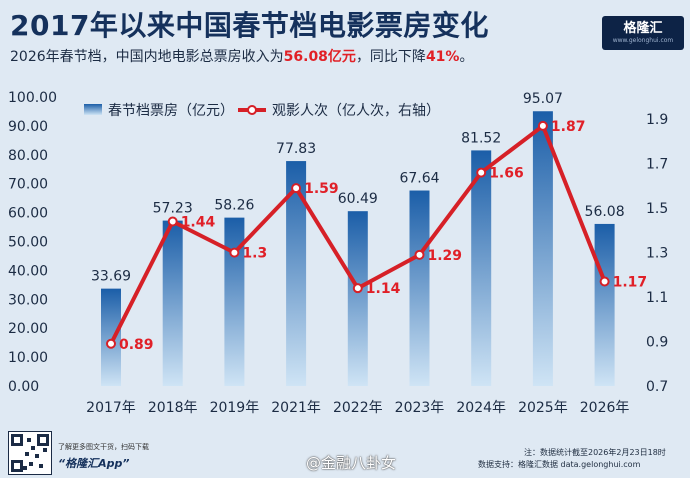 Image resolution: width=690 pixels, height=478 pixels. I want to click on y-tick-label: 80.00, so click(28, 156).